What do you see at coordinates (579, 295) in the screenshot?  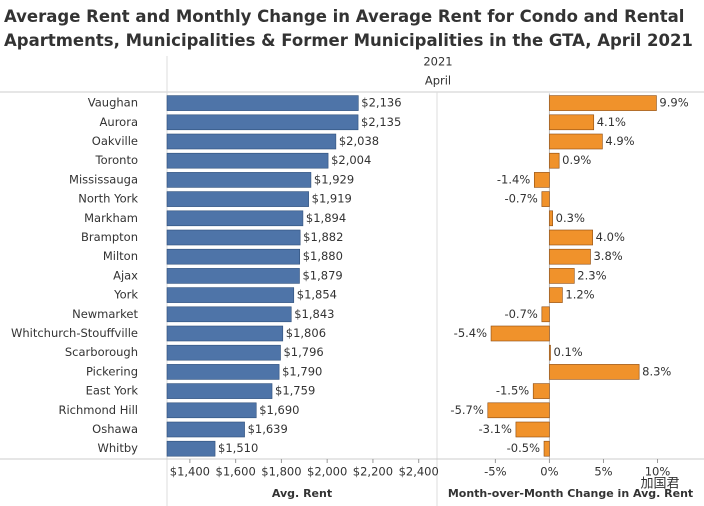 I see `value-label: 1.2%` at bounding box center [579, 295].